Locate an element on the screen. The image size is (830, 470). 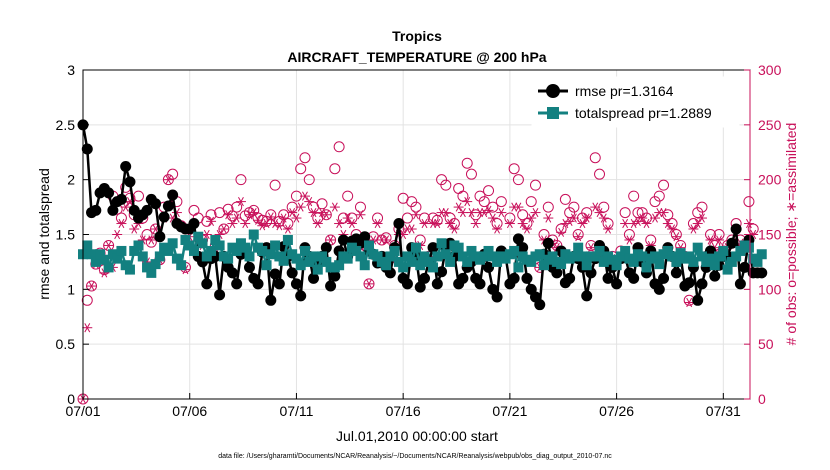
right-tick-label: 250 is located at coordinates (770, 125).